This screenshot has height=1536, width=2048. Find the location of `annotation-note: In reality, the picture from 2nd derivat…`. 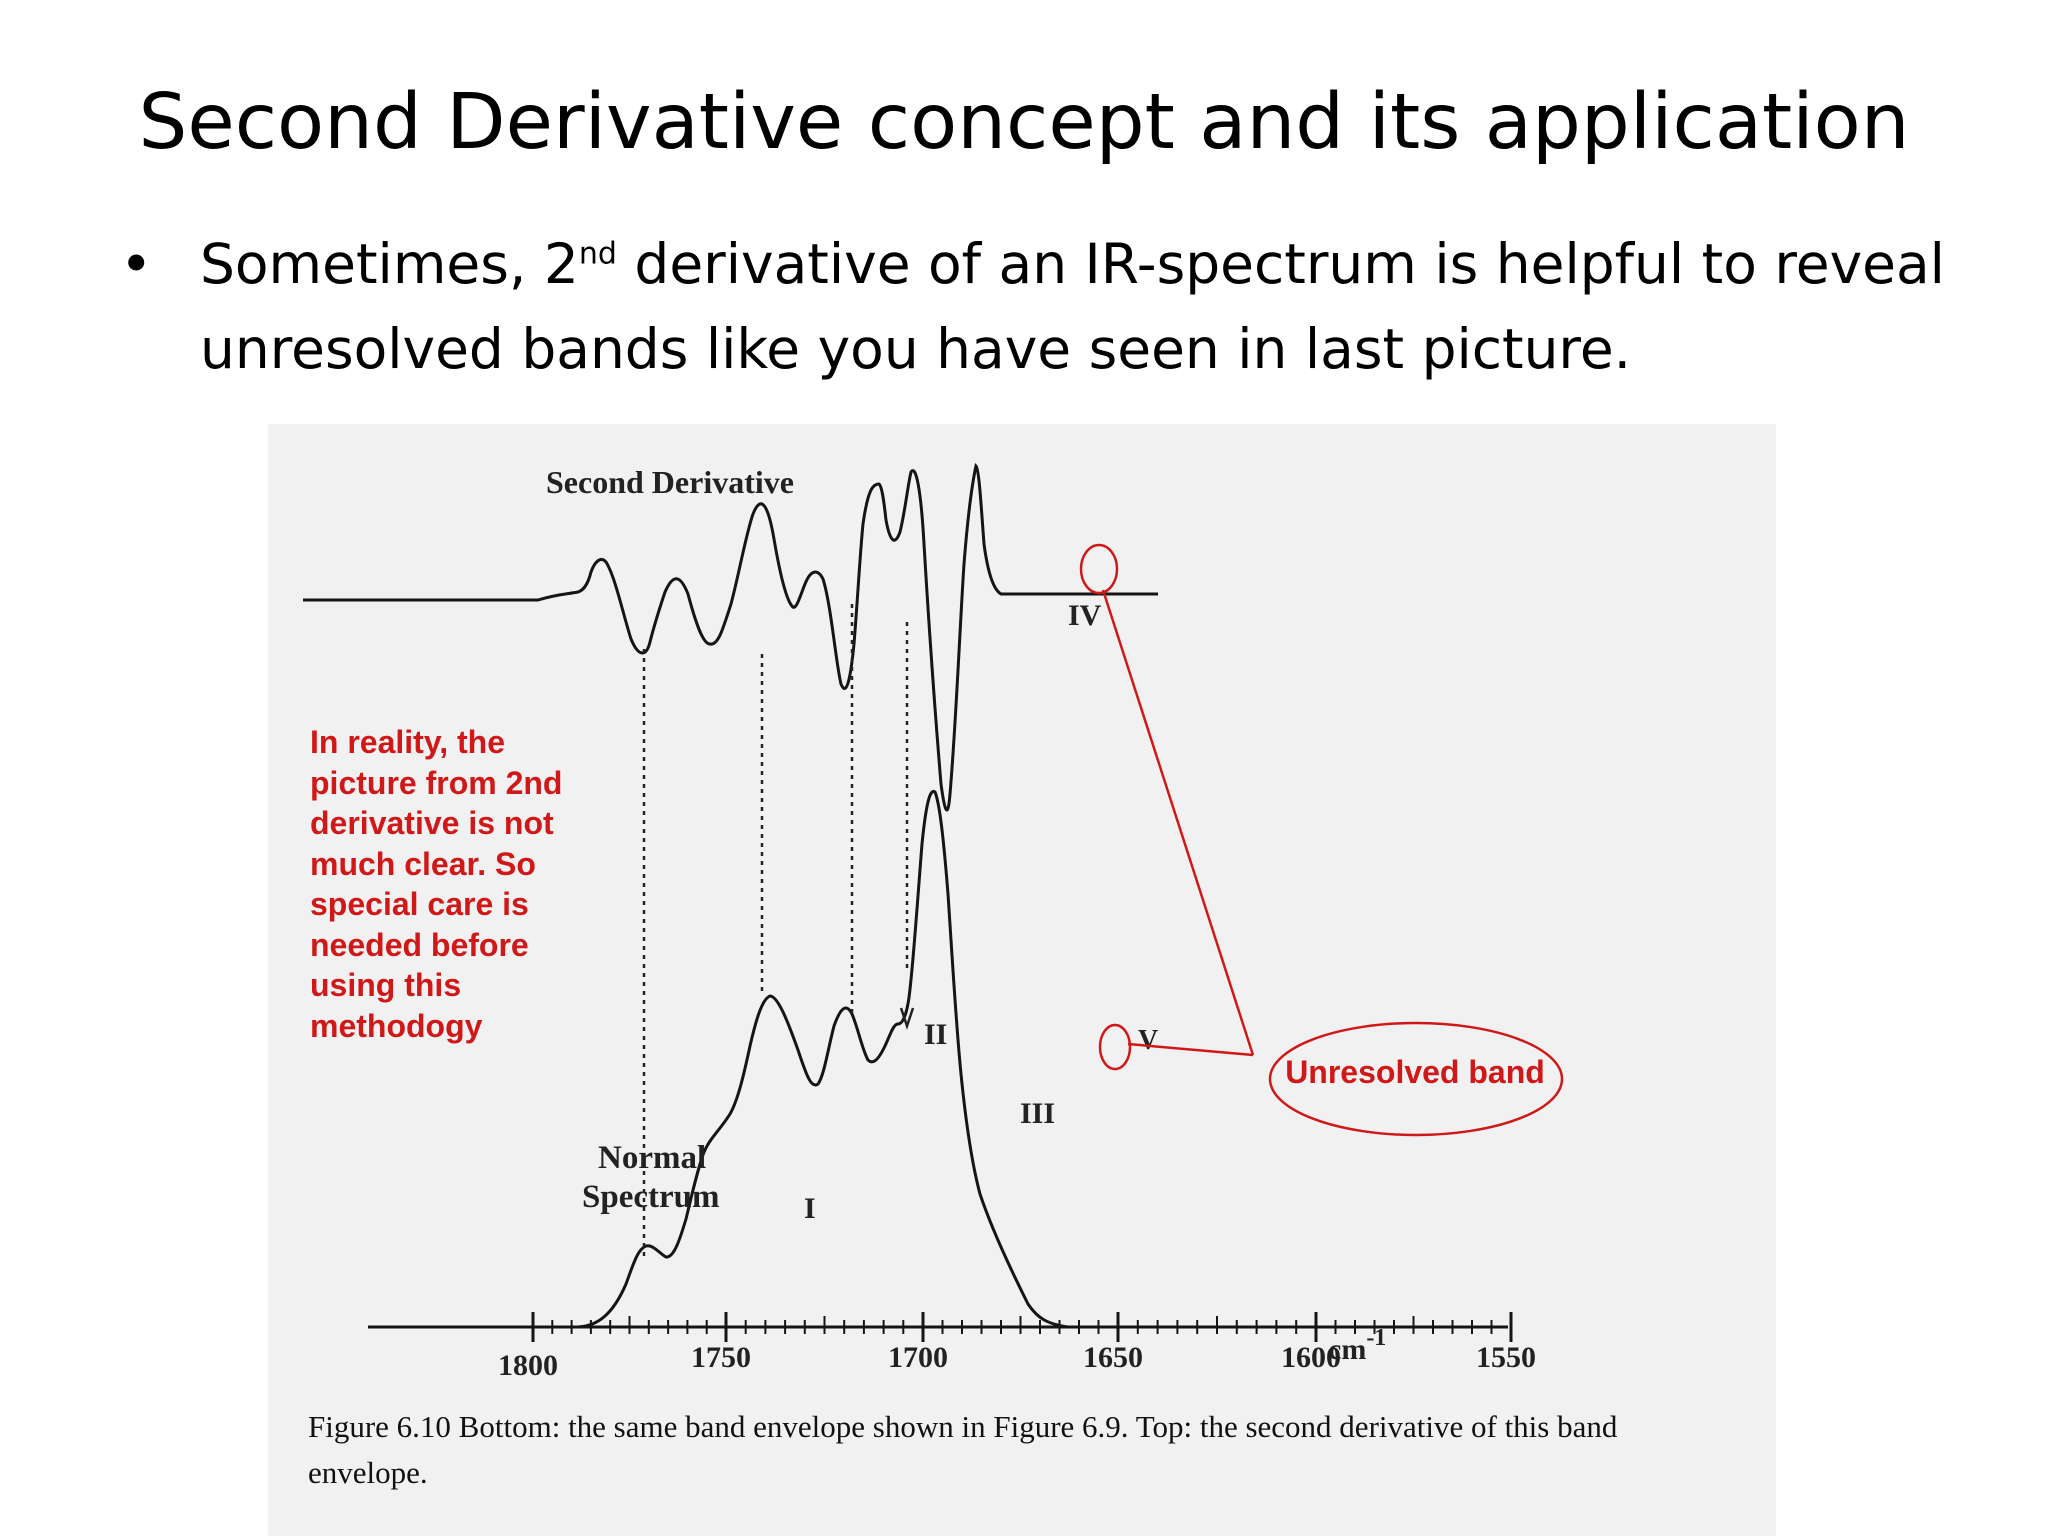

annotation-note: In reality, the picture from 2nd derivat… is located at coordinates (436, 884).